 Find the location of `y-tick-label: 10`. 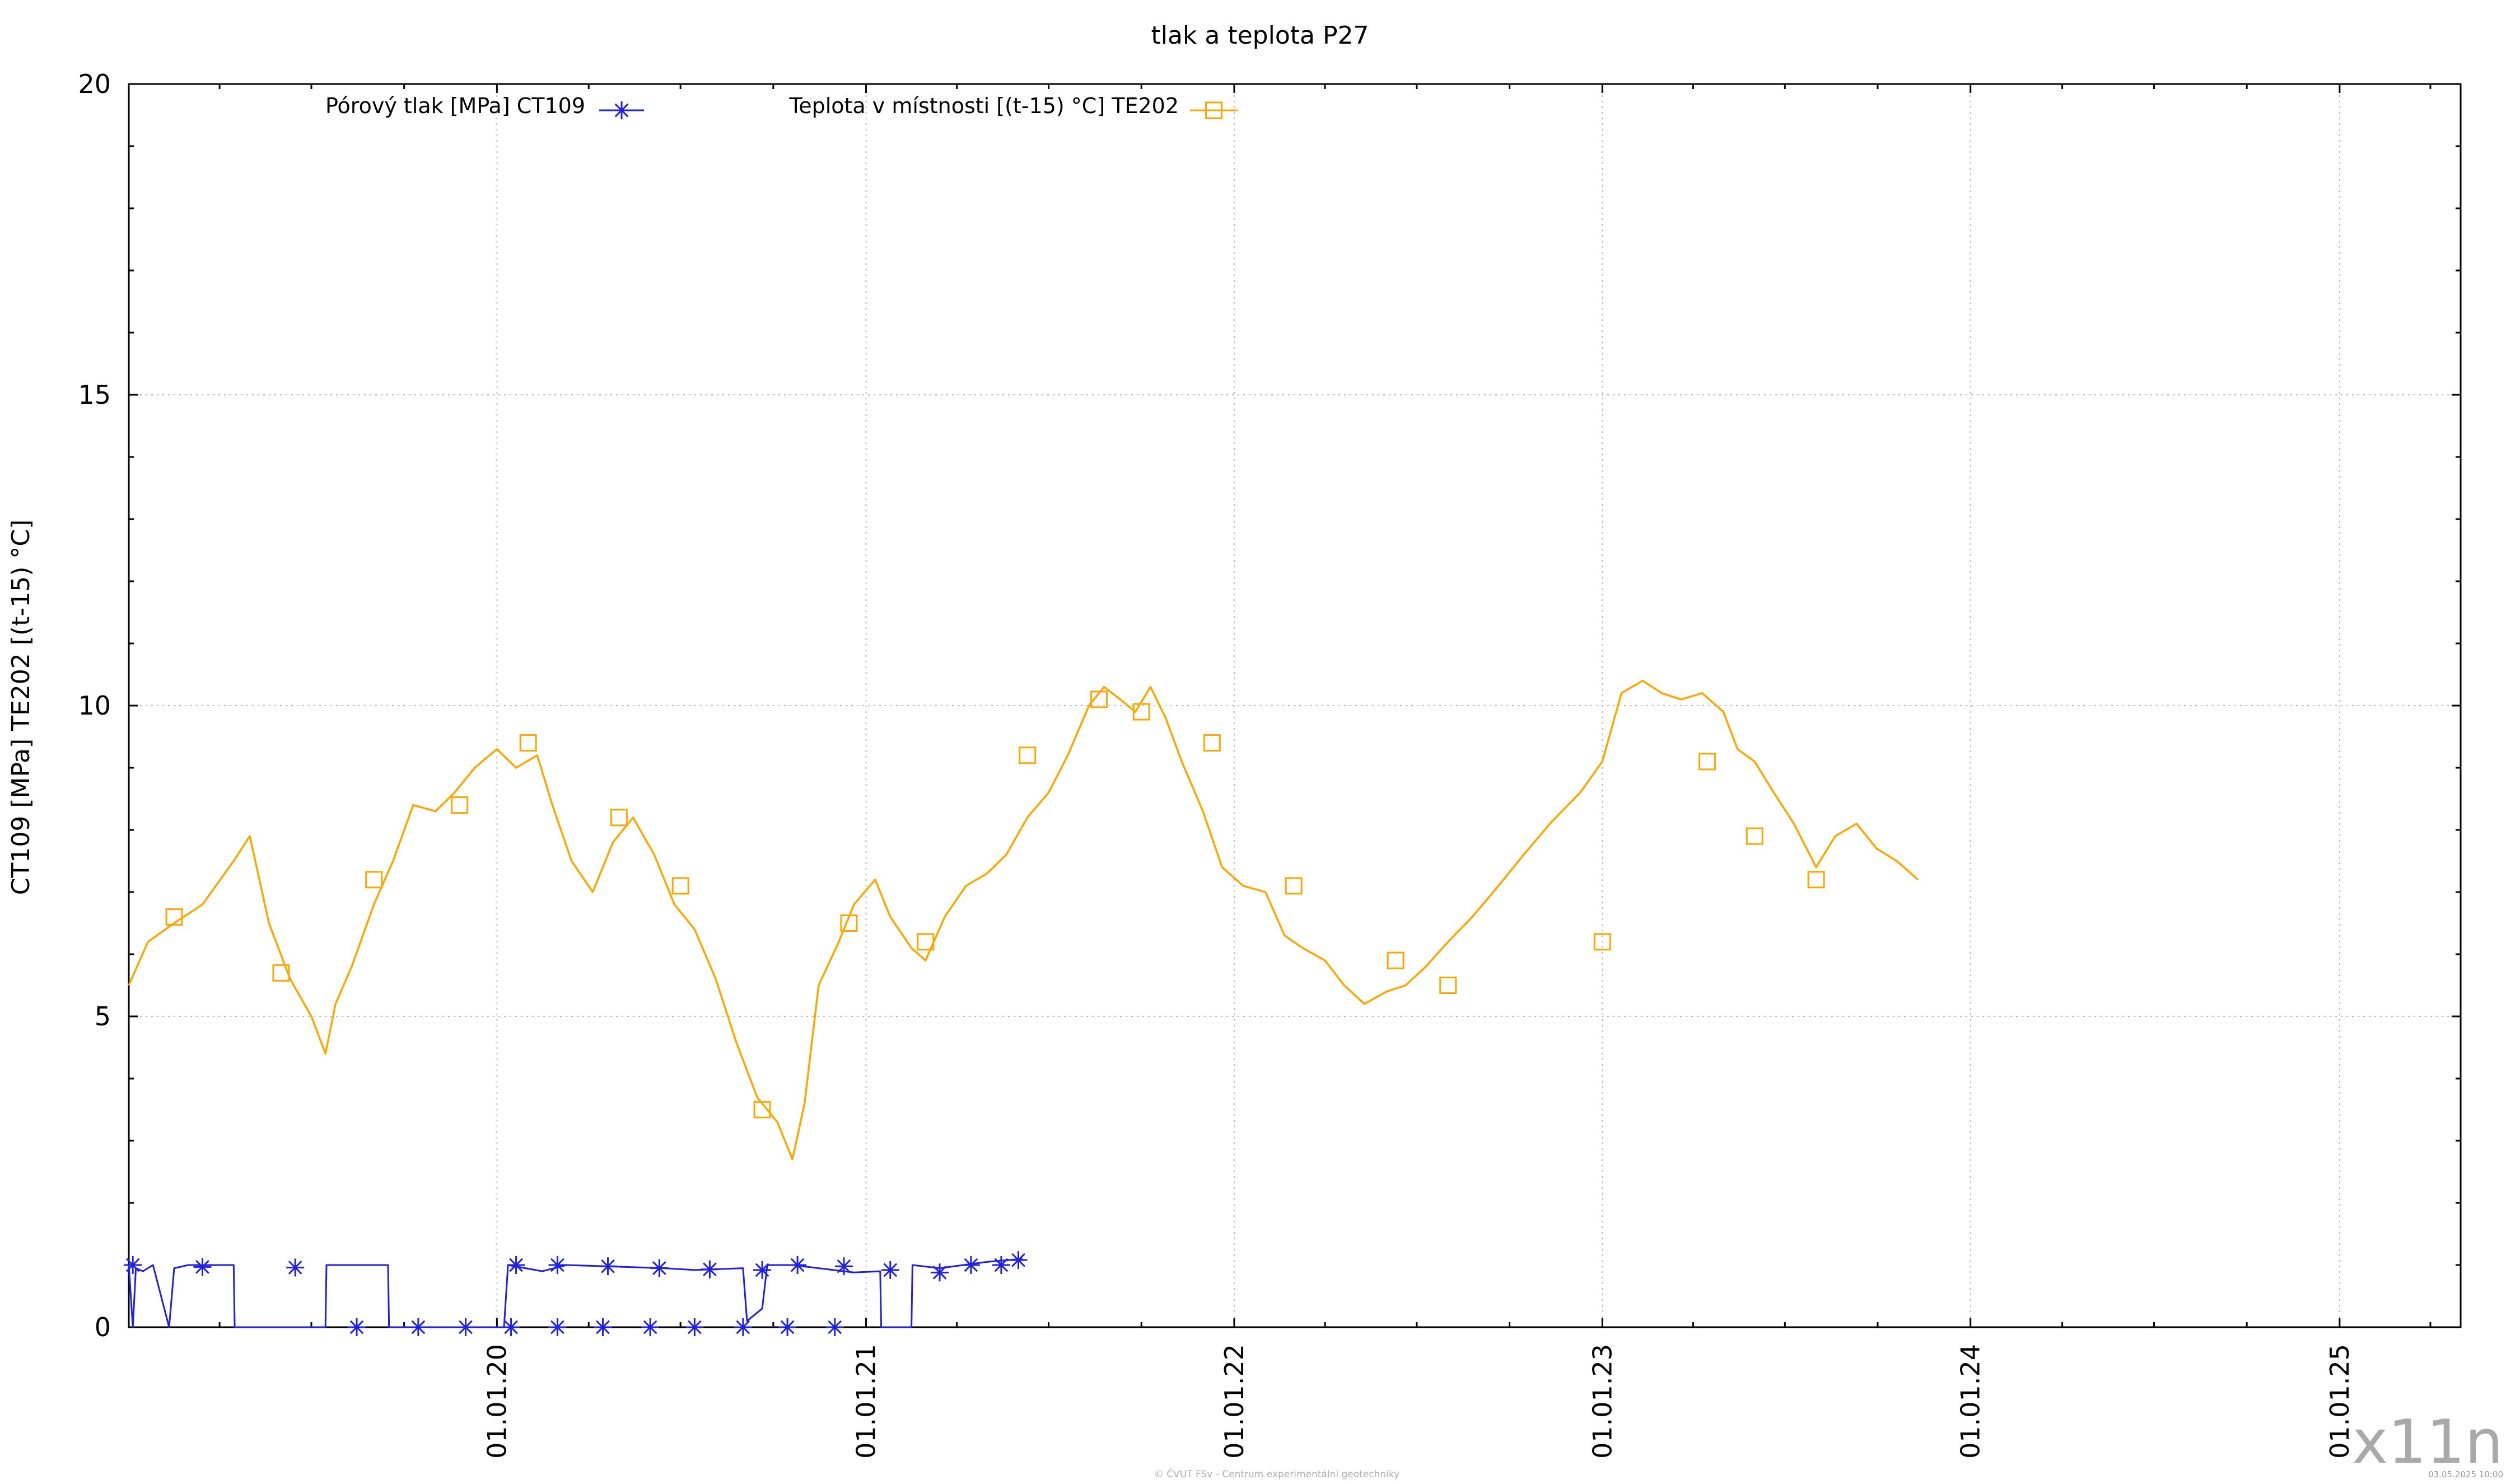

y-tick-label: 10 is located at coordinates (95, 706).